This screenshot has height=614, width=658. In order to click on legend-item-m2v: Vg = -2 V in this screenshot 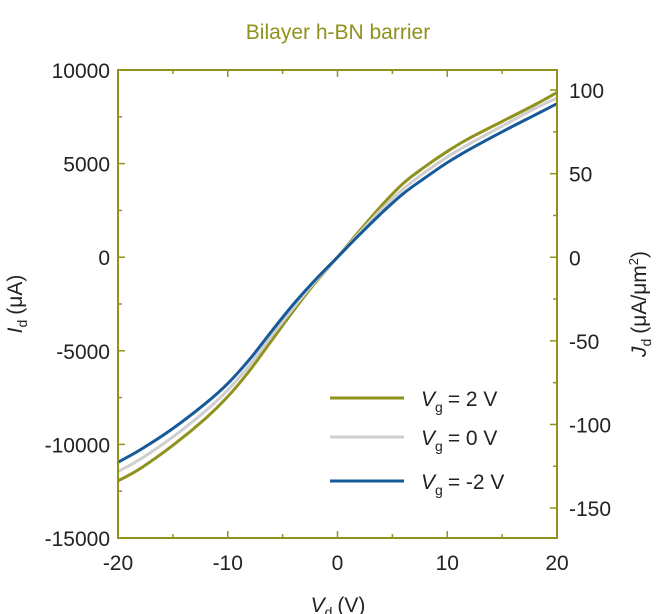, I will do `click(417, 484)`.